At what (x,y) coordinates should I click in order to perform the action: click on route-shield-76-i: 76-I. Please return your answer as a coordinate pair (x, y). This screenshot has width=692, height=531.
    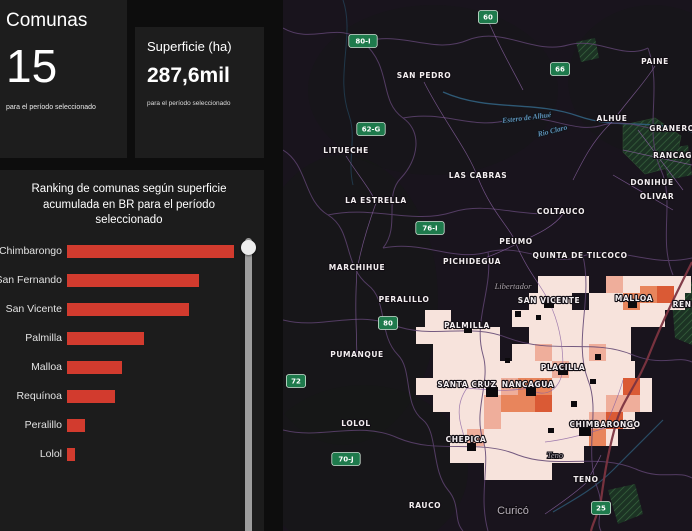
    Looking at the image, I should click on (430, 228).